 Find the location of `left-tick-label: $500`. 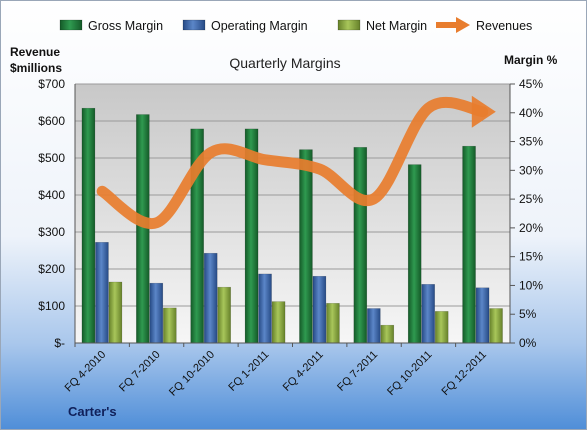

left-tick-label: $500 is located at coordinates (51, 158).